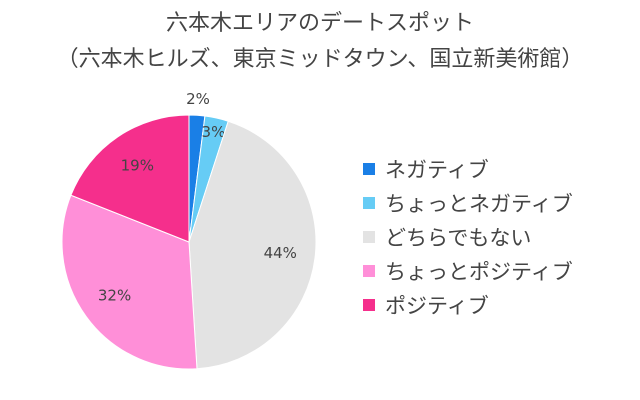  What do you see at coordinates (198, 99) in the screenshot?
I see `data-label-negative: 2%` at bounding box center [198, 99].